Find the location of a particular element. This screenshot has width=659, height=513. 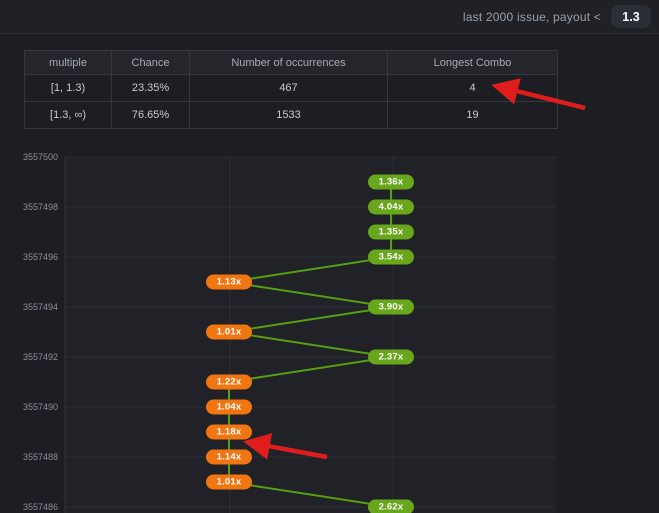

y-axis-tick-label: 3557486 is located at coordinates (40, 507).